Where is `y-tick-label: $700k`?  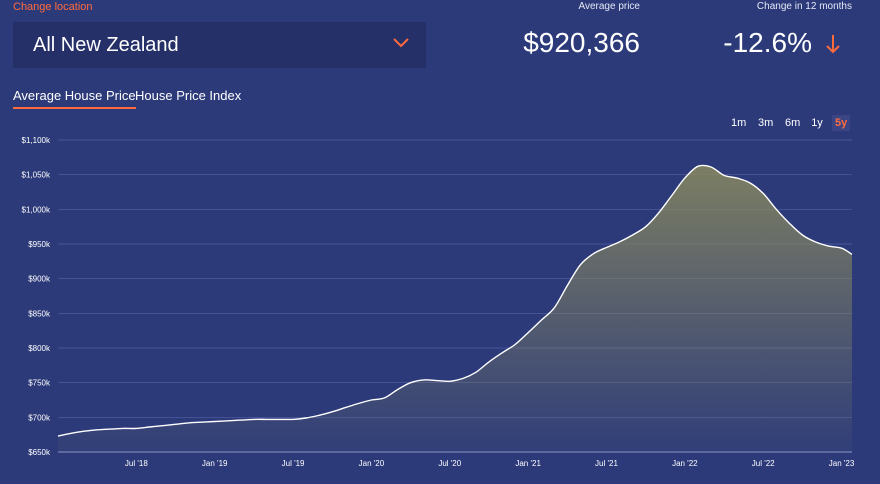 y-tick-label: $700k is located at coordinates (39, 417).